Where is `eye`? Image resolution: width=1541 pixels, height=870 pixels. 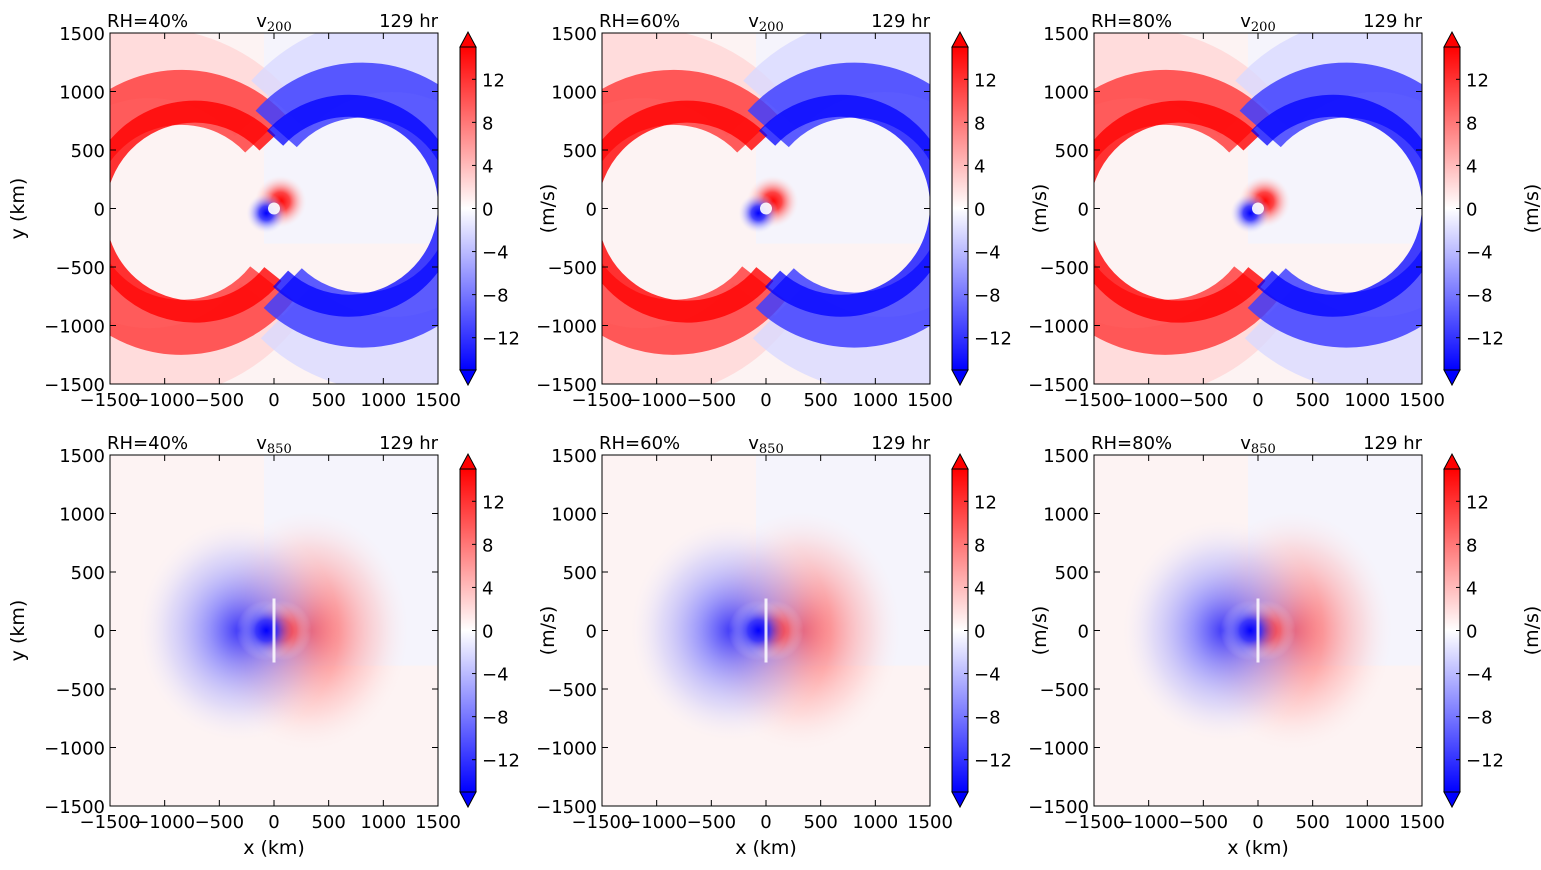 eye is located at coordinates (1258, 208).